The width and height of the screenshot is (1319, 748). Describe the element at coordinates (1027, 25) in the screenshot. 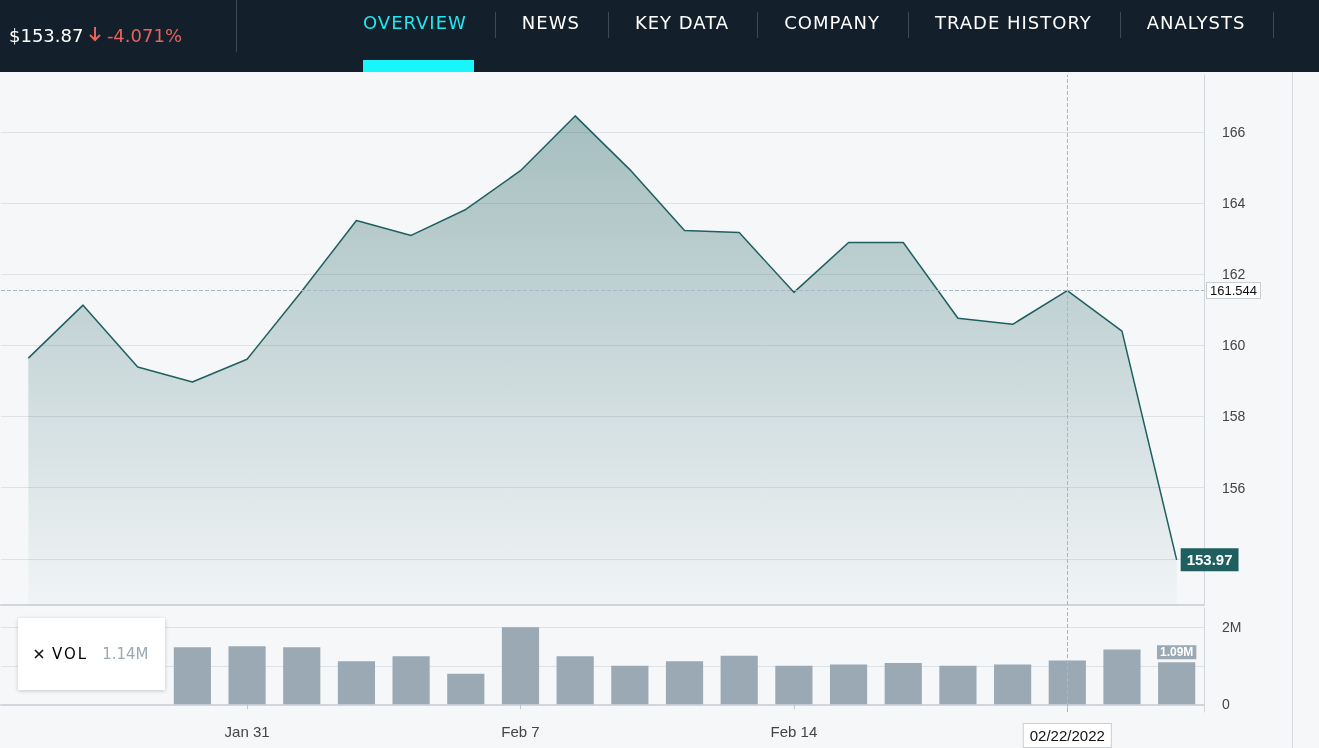

I see `text: TRADE HISTORY` at that location.